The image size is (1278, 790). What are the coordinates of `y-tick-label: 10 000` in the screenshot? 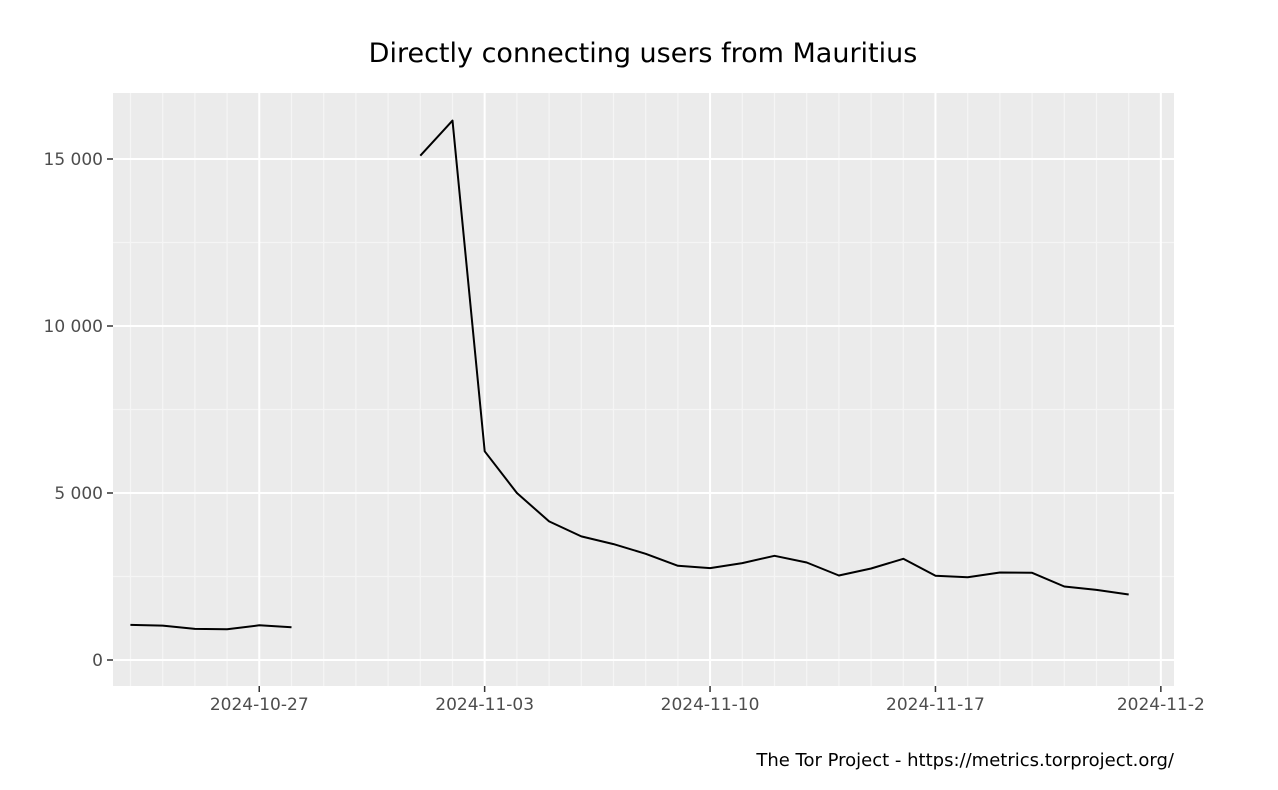 It's located at (73, 327).